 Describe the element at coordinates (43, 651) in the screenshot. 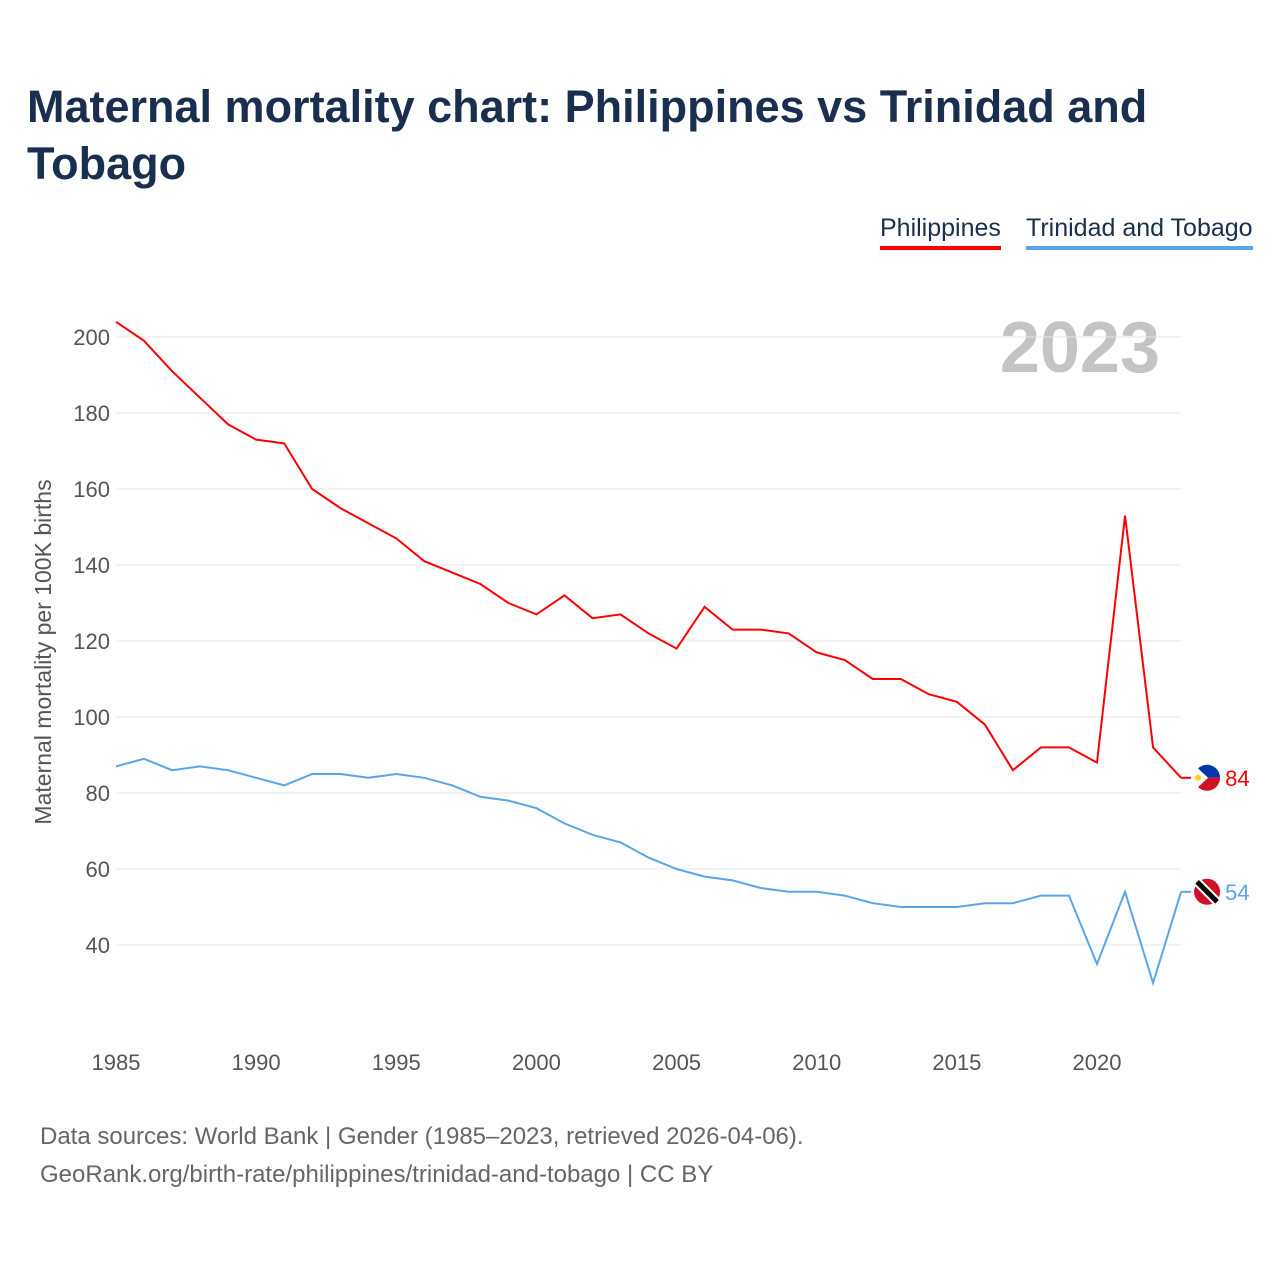

I see `y-axis-label: Maternal mortality per 100K births` at that location.